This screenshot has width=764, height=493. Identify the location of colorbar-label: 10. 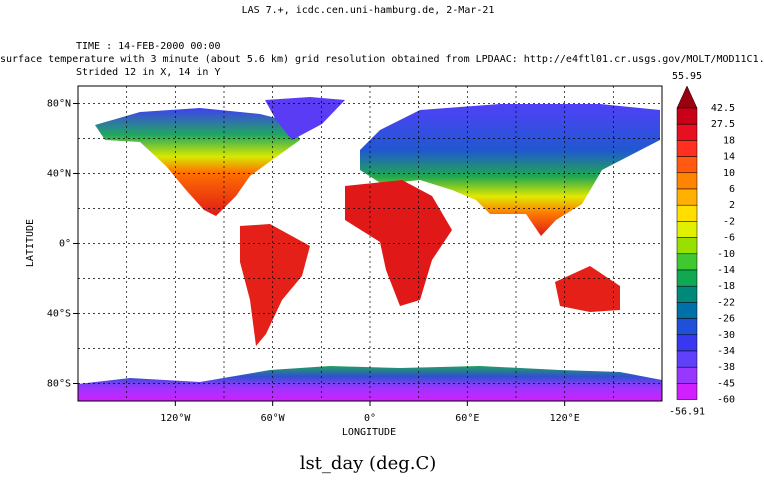
(729, 173).